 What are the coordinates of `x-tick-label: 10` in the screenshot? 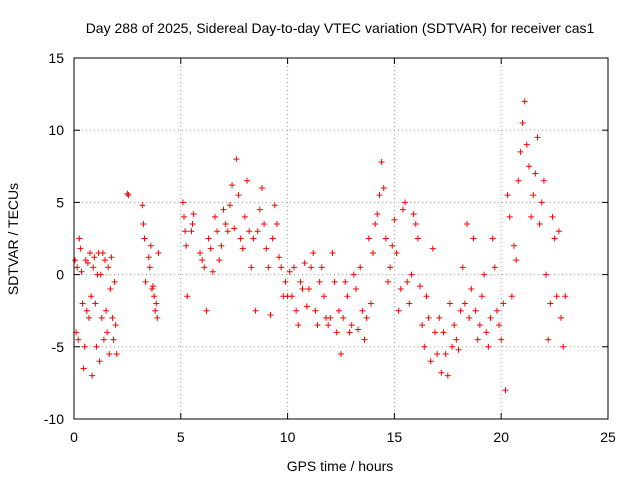 It's located at (288, 437).